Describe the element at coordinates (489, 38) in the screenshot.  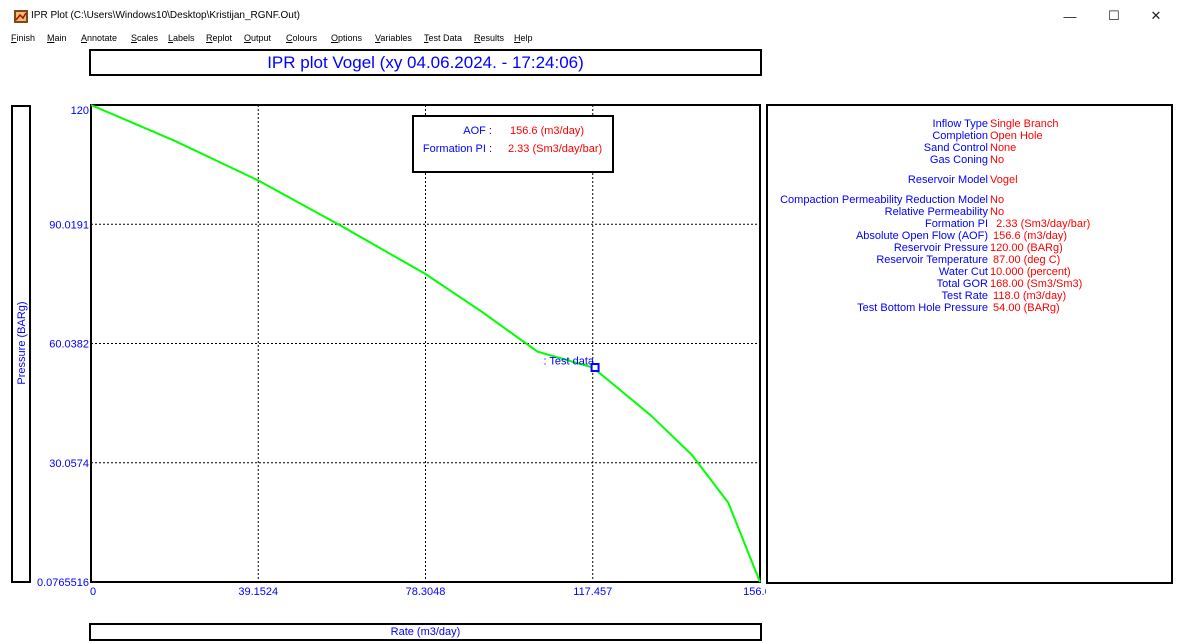
I see `menu-results: Results` at that location.